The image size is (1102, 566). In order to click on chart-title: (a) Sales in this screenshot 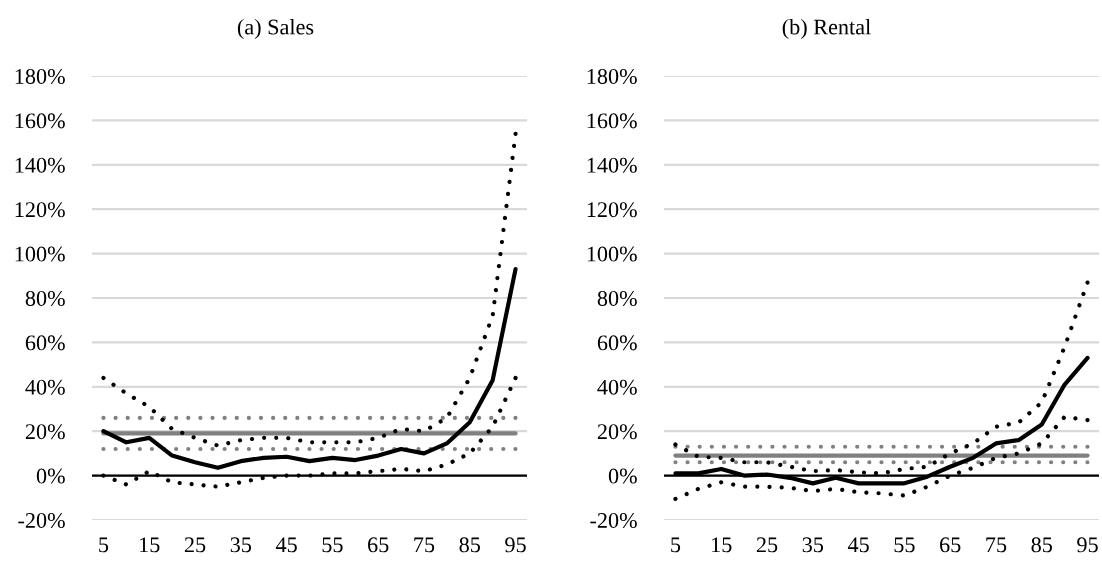, I will do `click(275, 29)`.